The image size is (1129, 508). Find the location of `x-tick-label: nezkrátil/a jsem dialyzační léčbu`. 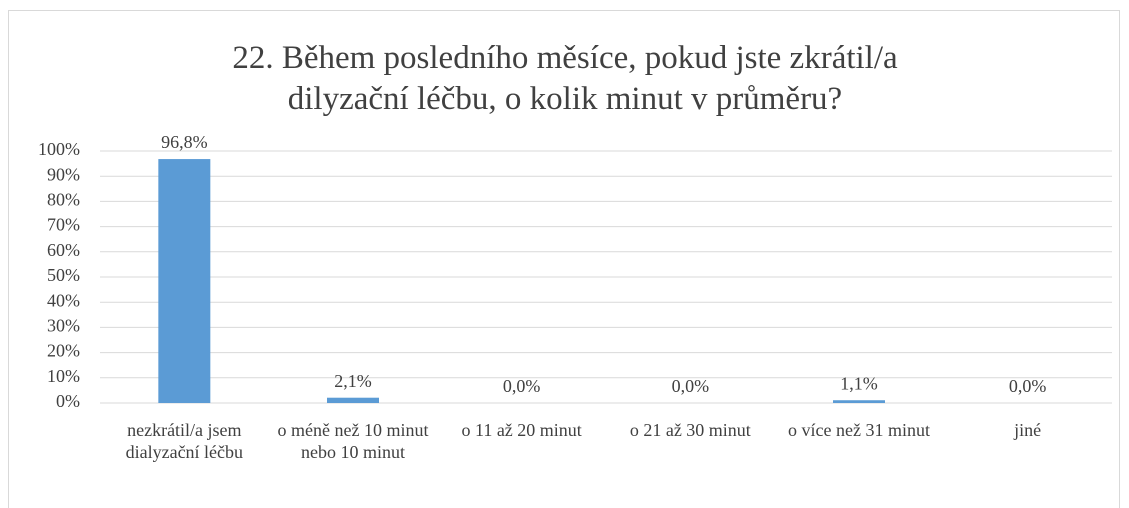

x-tick-label: nezkrátil/a jsem dialyzační léčbu is located at coordinates (184, 441).